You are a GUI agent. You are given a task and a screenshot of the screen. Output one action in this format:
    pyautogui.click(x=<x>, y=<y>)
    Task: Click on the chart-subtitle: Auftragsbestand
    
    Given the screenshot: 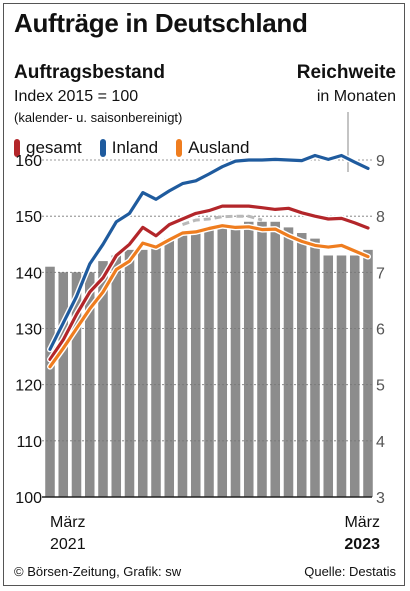 What is the action you would take?
    pyautogui.click(x=89, y=72)
    